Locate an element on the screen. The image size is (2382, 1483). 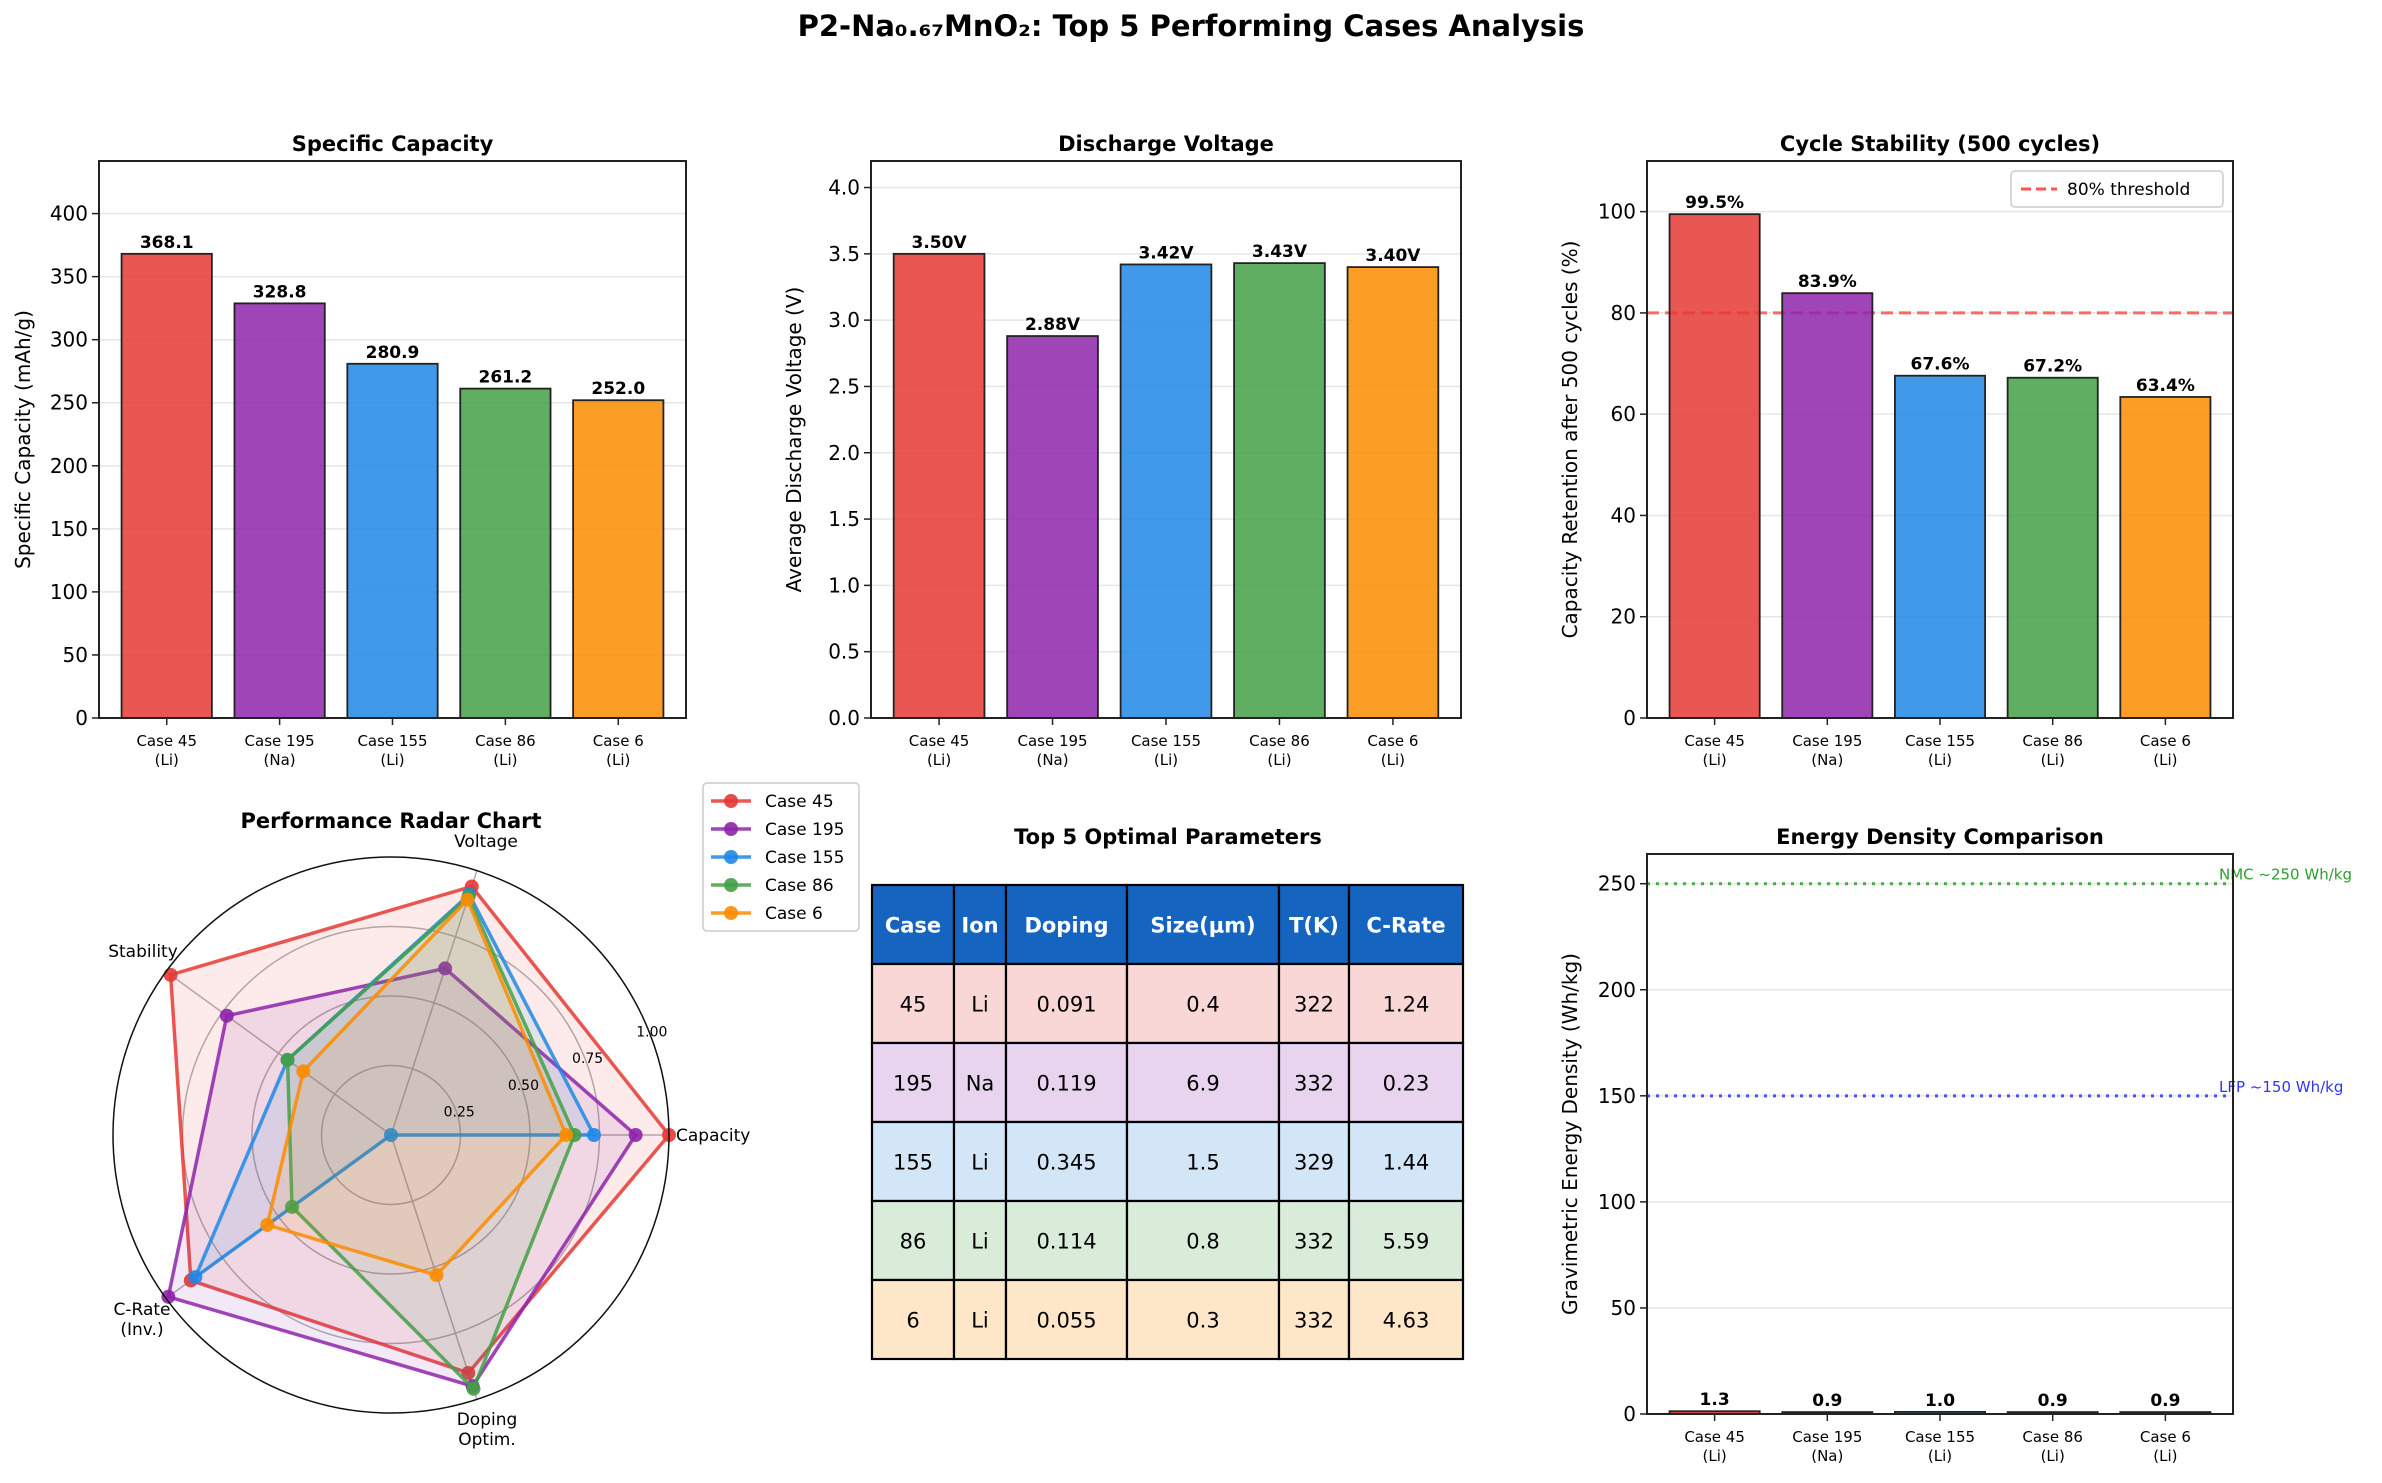
y-tick-label: 50 is located at coordinates (75, 655).